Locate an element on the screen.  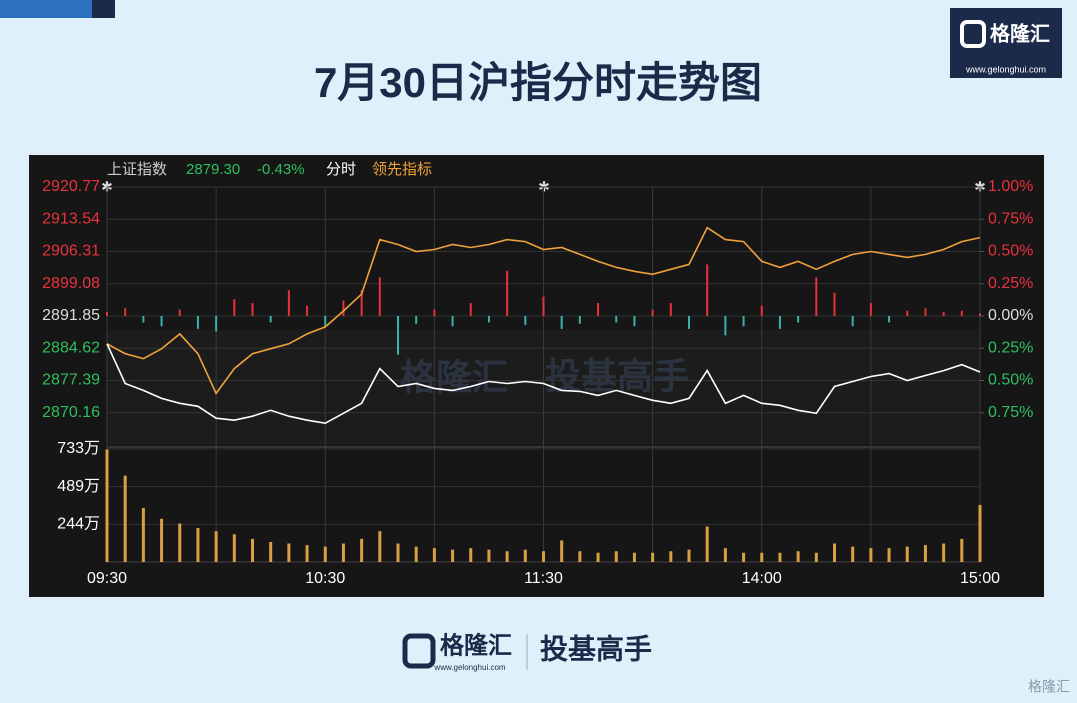
y2-tick-label: 0.00% is located at coordinates (1010, 315).